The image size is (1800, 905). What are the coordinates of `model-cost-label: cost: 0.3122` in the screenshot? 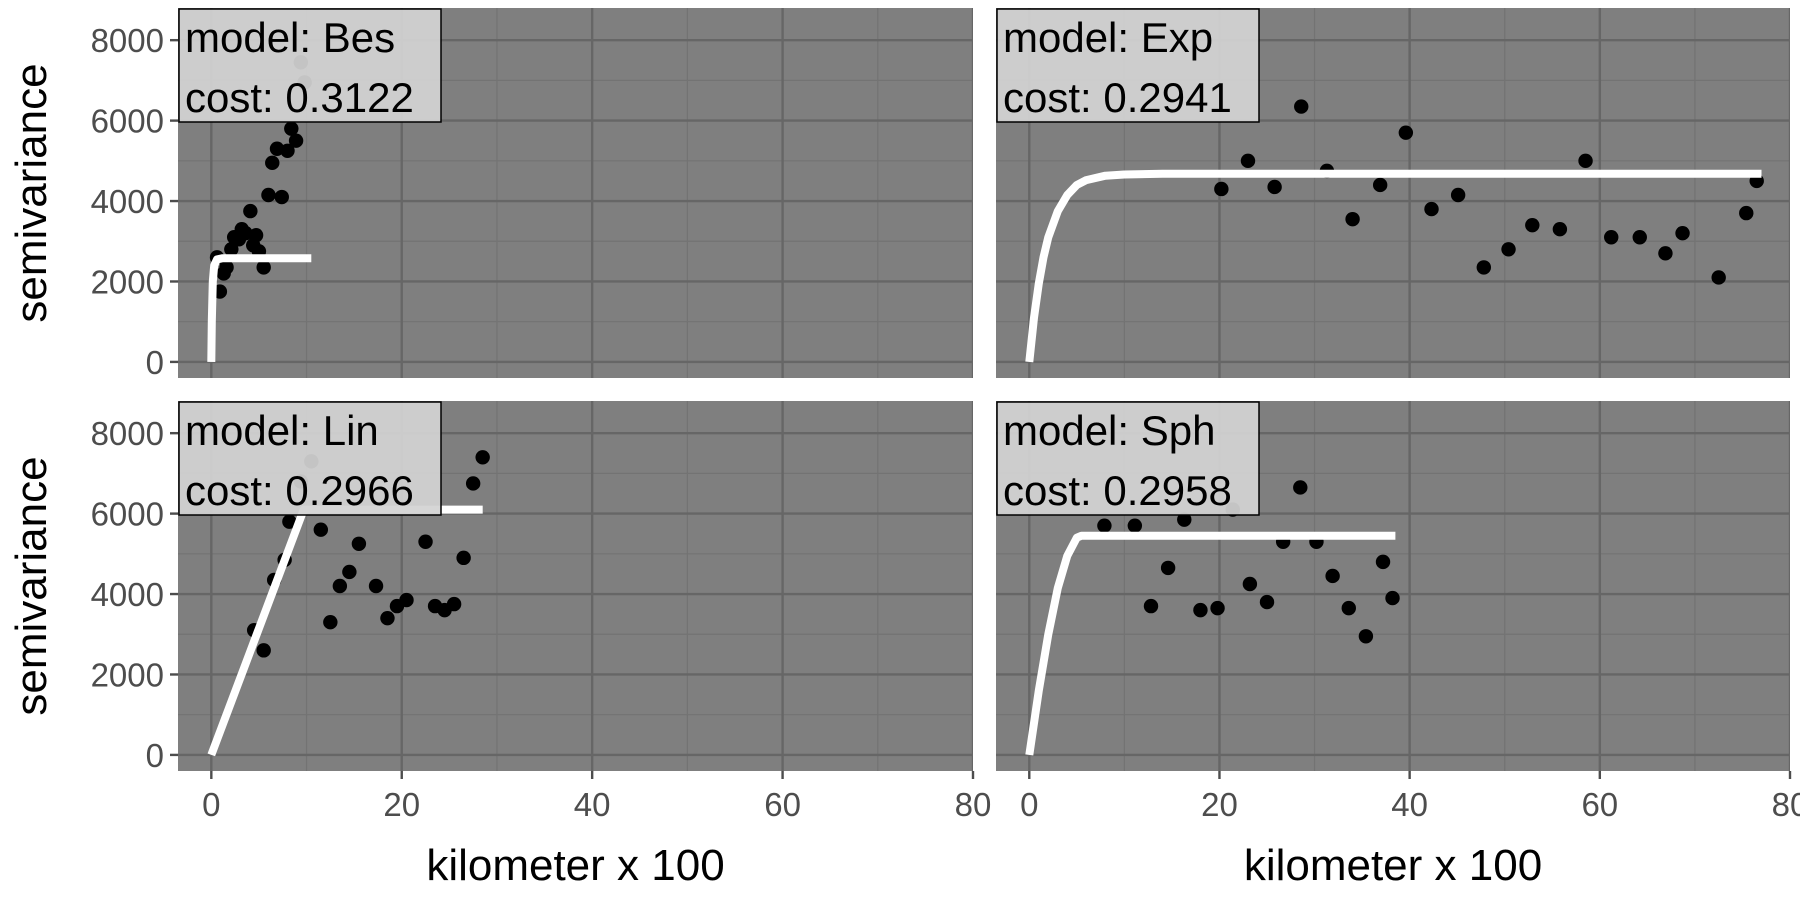 It's located at (299, 97).